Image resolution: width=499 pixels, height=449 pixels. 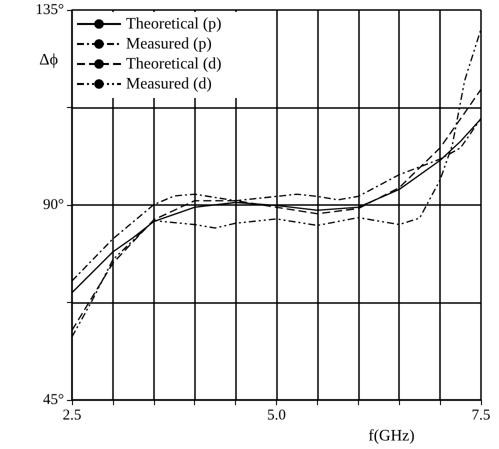 What do you see at coordinates (174, 64) in the screenshot?
I see `legend-label: Theoretical (d)` at bounding box center [174, 64].